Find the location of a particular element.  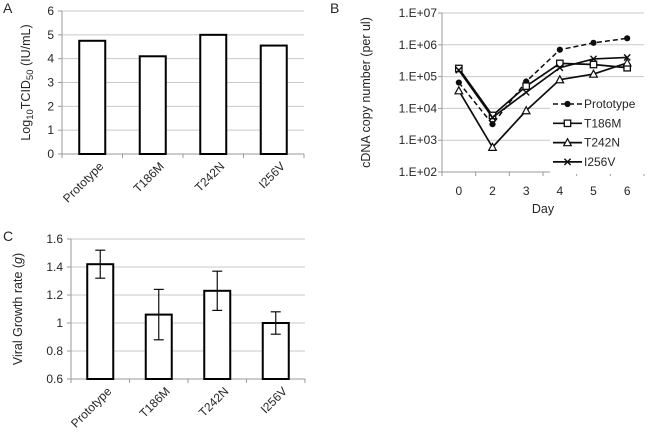

y-tick-label: 0.6 is located at coordinates (54, 379).